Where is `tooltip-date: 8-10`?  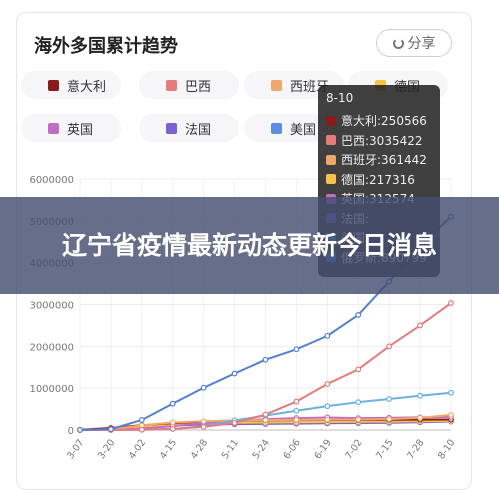
tooltip-date: 8-10 is located at coordinates (340, 98).